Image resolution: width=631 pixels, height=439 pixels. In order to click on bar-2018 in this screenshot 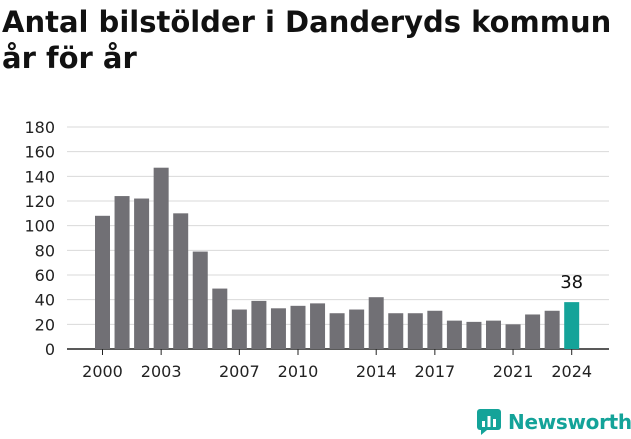, I will do `click(454, 334)`.